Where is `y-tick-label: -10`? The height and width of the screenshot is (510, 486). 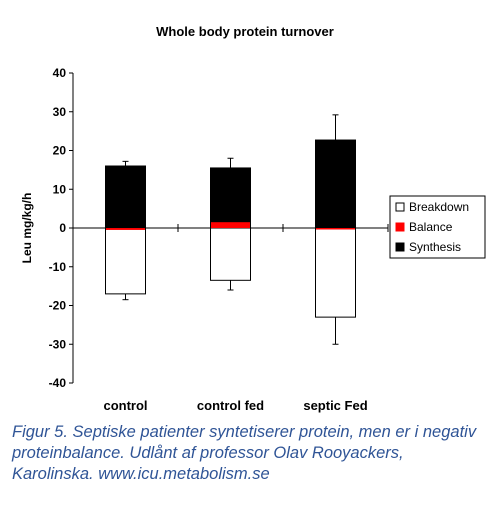 y-tick-label: -10 is located at coordinates (58, 267).